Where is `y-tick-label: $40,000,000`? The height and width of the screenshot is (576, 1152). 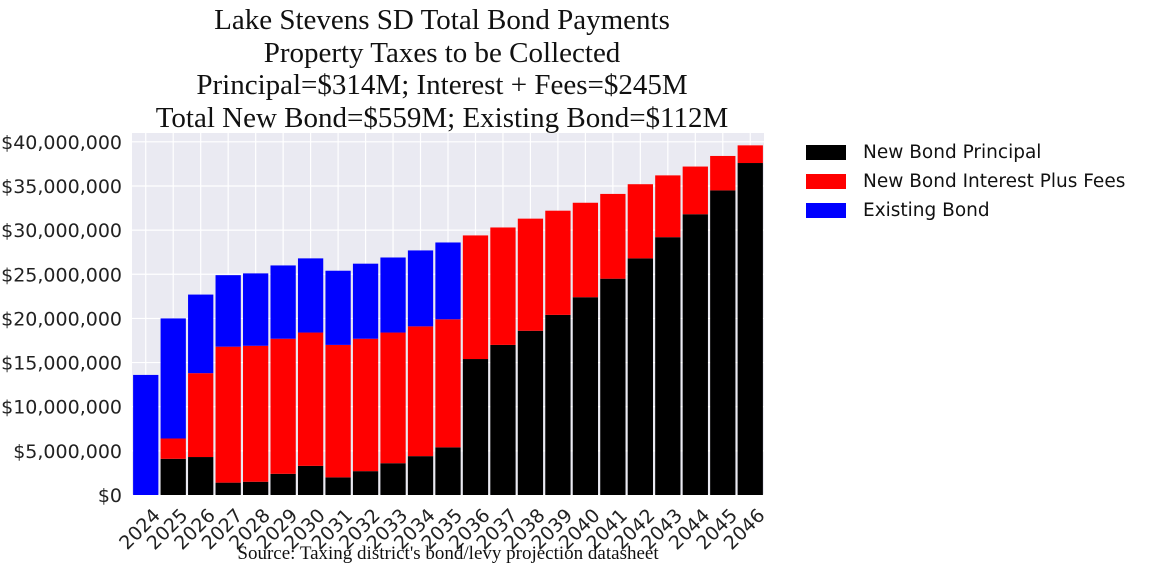
y-tick-label: $40,000,000 is located at coordinates (61, 143).